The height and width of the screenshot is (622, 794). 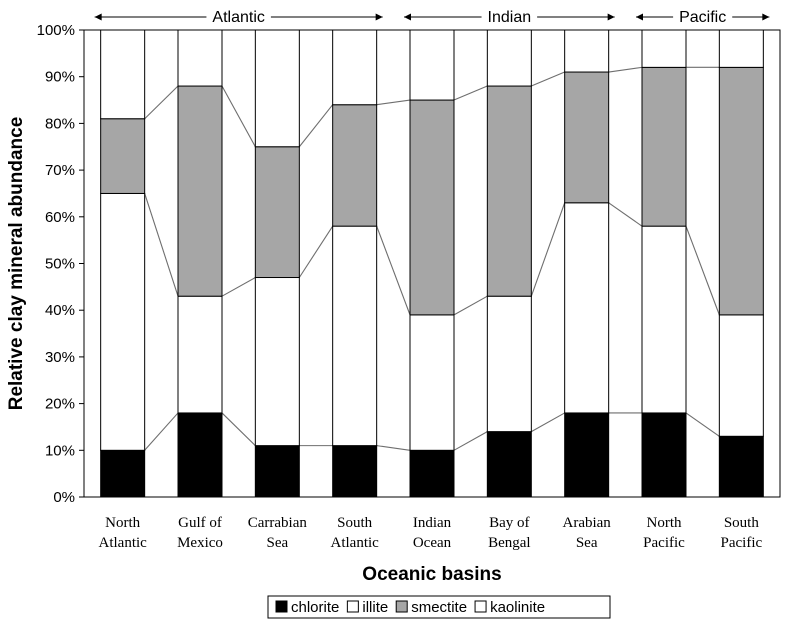 What do you see at coordinates (766, 17) in the screenshot?
I see `arrowhead-right` at bounding box center [766, 17].